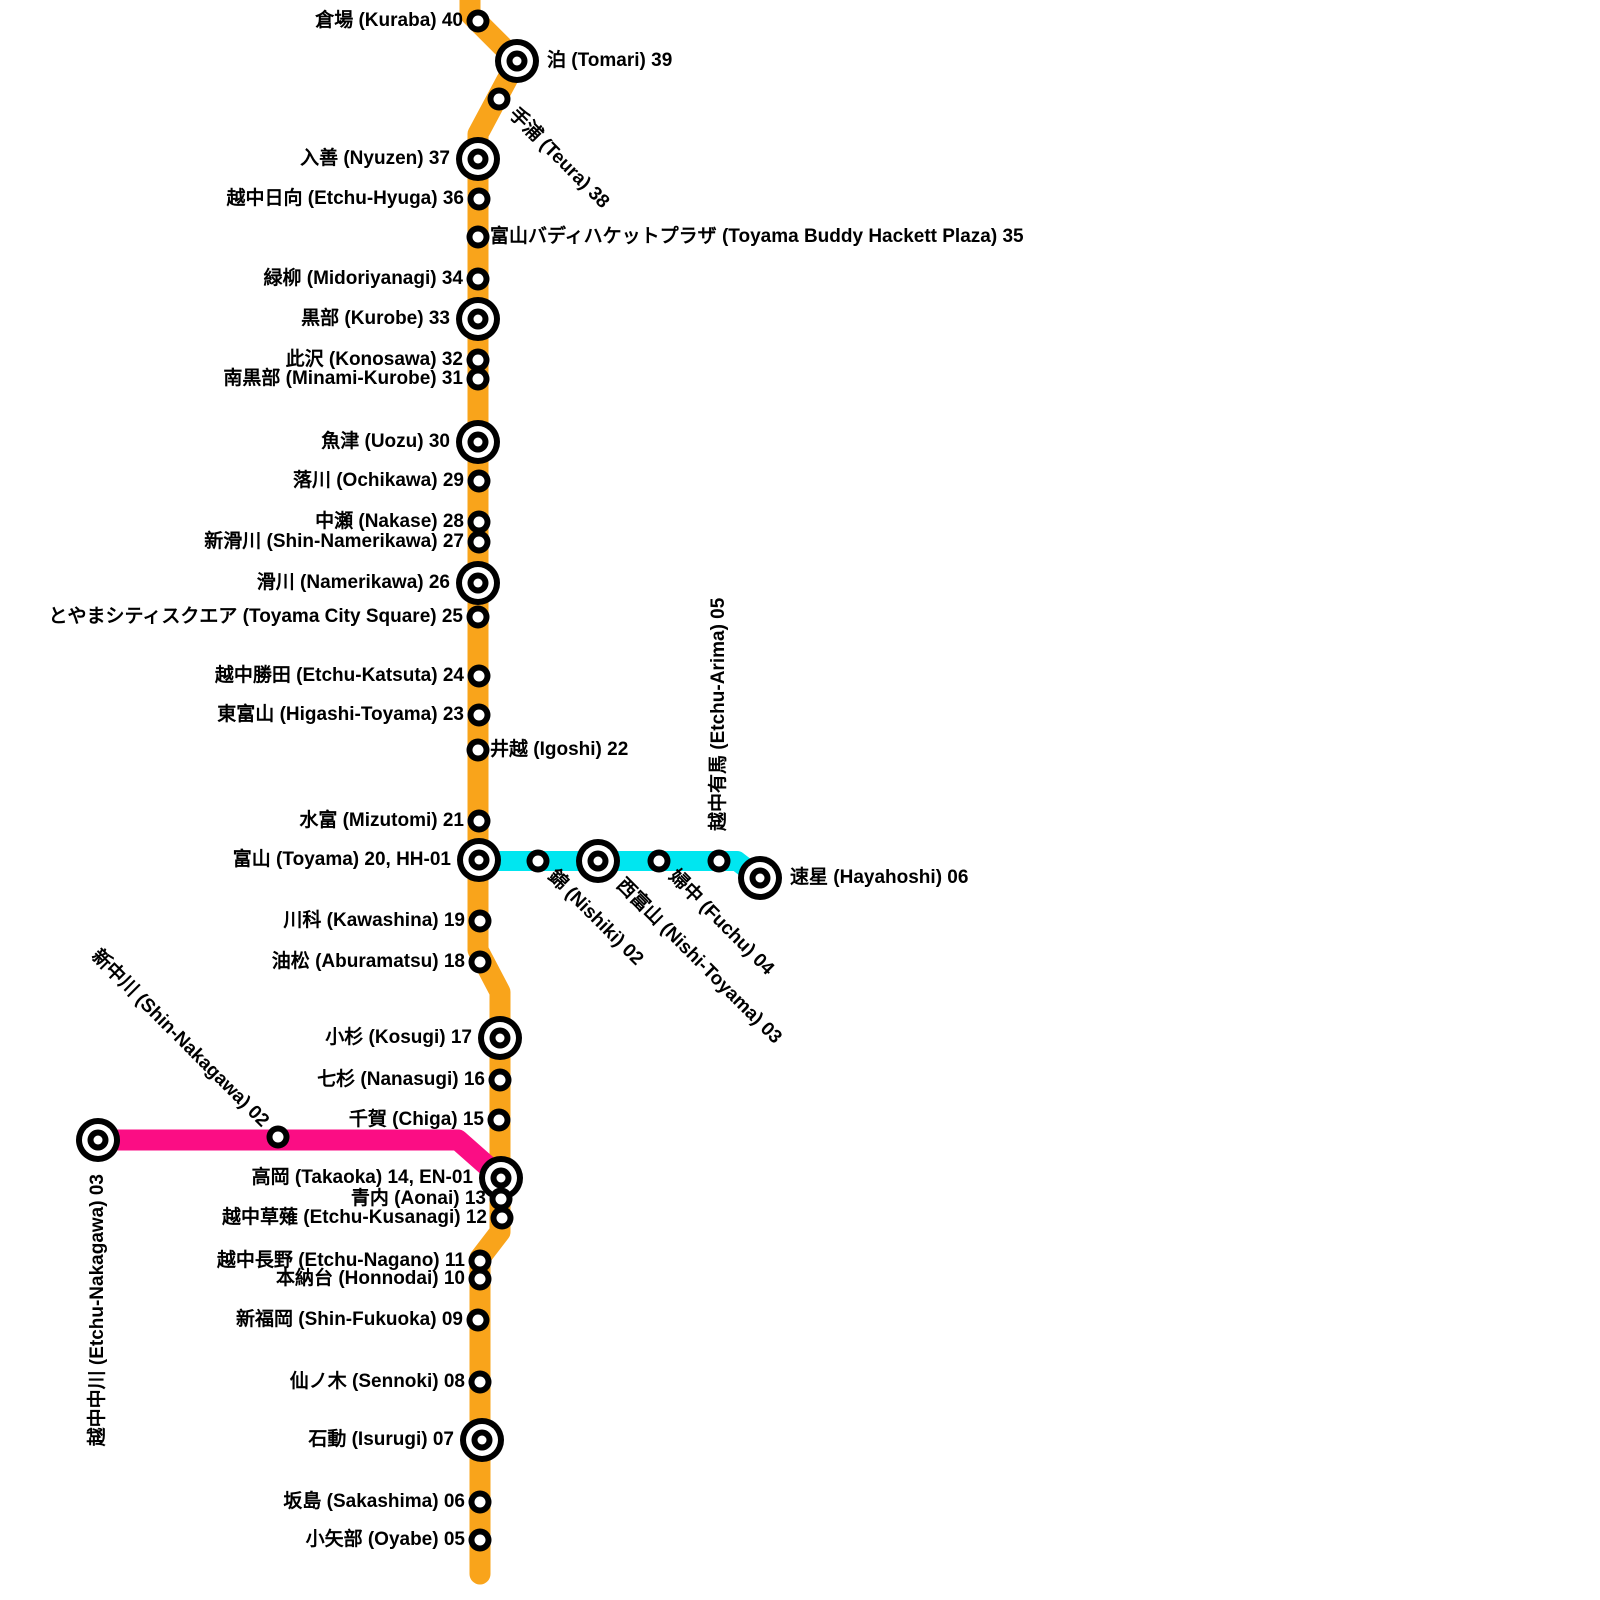  What do you see at coordinates (479, 481) in the screenshot?
I see `station-dot-ochikawa` at bounding box center [479, 481].